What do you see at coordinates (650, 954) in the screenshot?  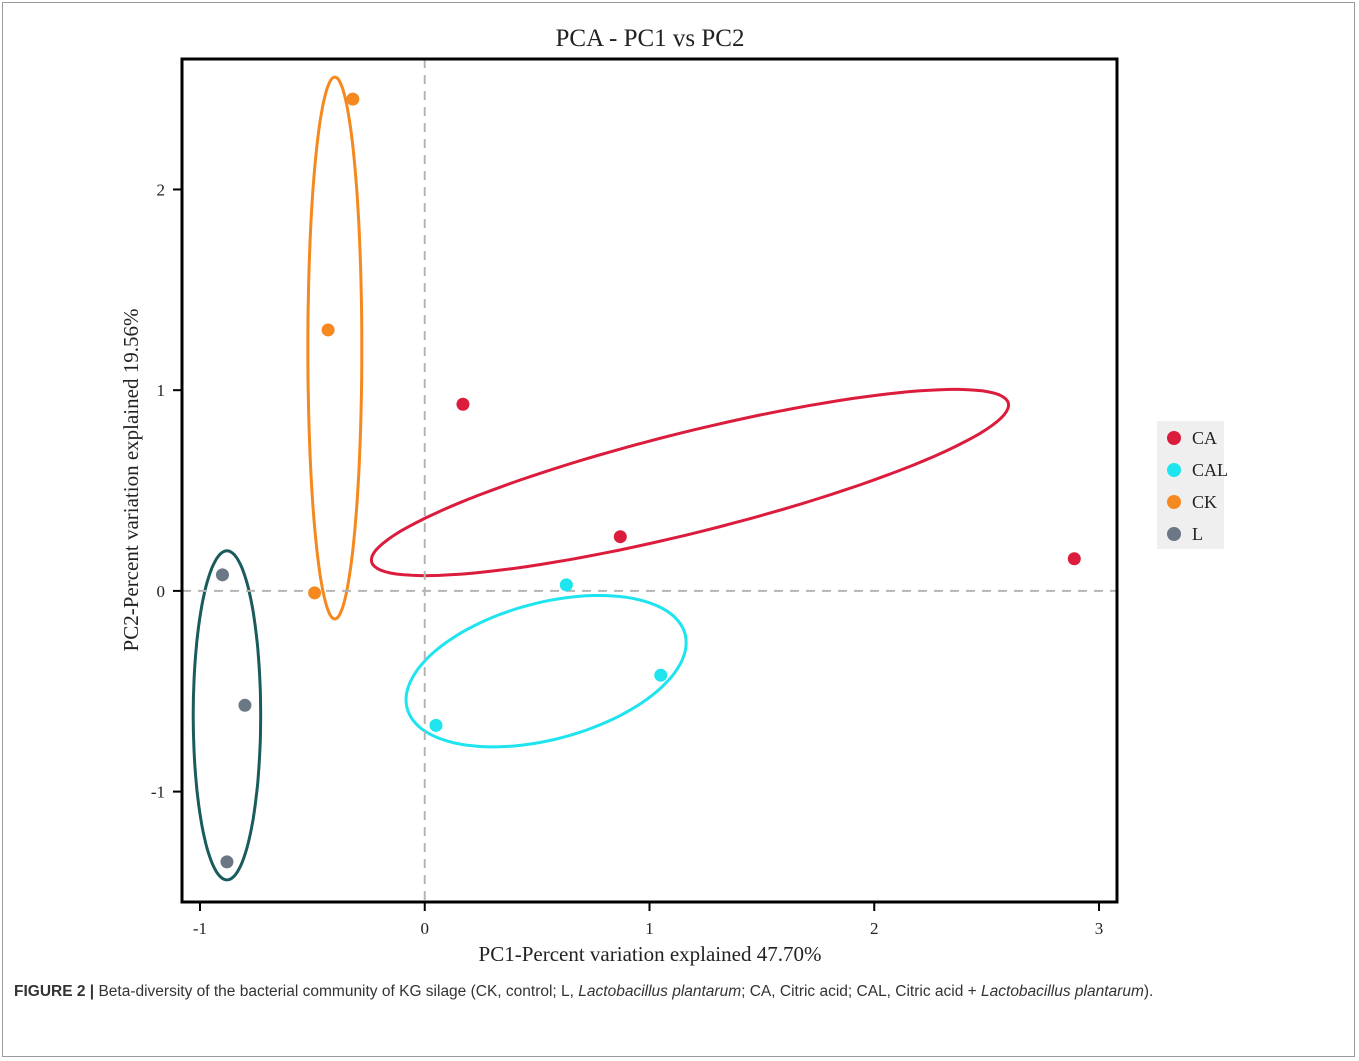 I see `x-axis-label: PC1-Percent variation explained 47.70%` at bounding box center [650, 954].